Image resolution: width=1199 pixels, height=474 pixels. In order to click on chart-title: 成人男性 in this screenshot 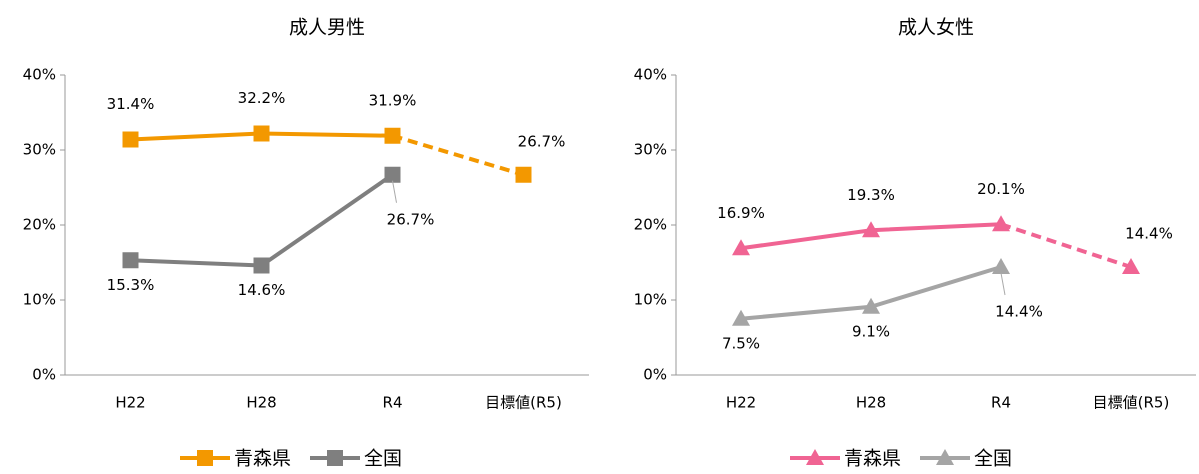, I will do `click(327, 28)`.